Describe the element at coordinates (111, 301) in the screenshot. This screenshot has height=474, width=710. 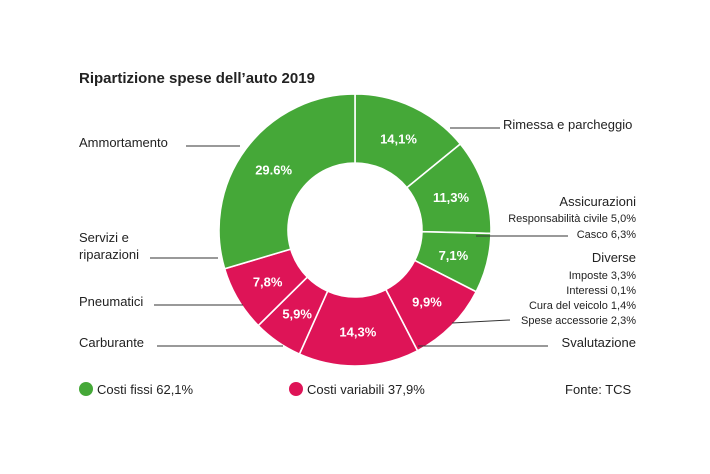
I see `label-pneumatici: Pneumatici` at that location.